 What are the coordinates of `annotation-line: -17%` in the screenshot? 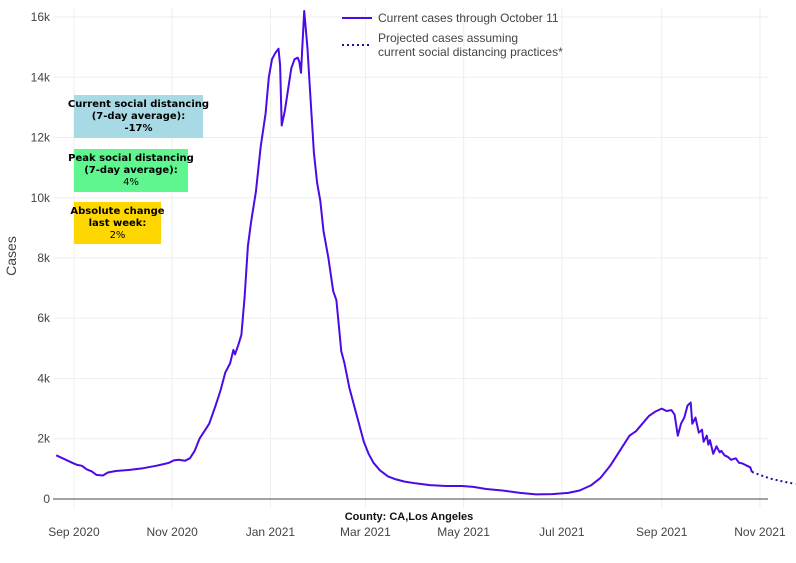 It's located at (138, 128).